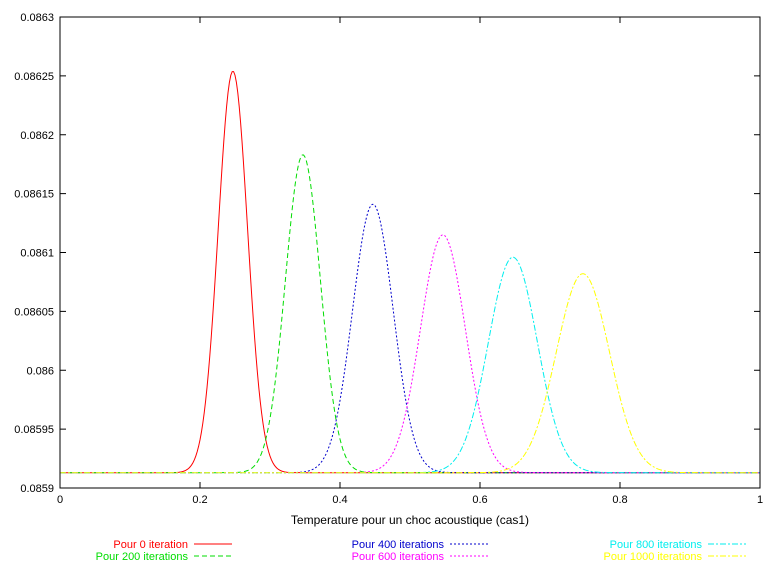 Image resolution: width=775 pixels, height=576 pixels. I want to click on x-tick-label: 0.6, so click(479, 500).